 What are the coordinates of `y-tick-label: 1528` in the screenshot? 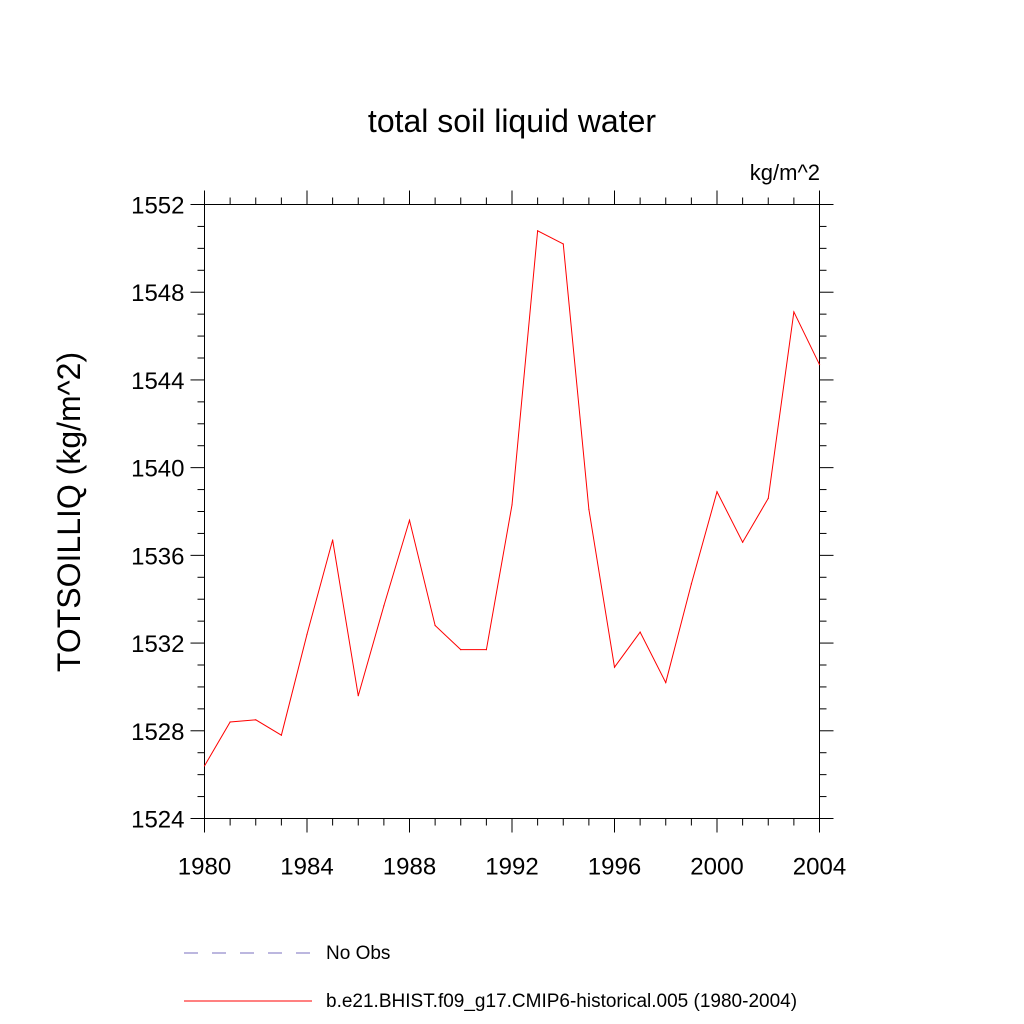 It's located at (157, 732).